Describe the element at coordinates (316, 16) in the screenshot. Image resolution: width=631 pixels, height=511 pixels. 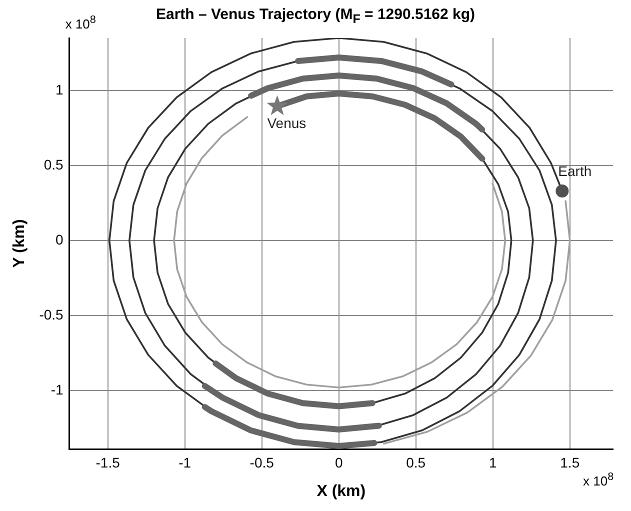
I see `chart-title: Earth – Venus Trajectory (M$_{F}$ = 1290.5162 kg)` at that location.